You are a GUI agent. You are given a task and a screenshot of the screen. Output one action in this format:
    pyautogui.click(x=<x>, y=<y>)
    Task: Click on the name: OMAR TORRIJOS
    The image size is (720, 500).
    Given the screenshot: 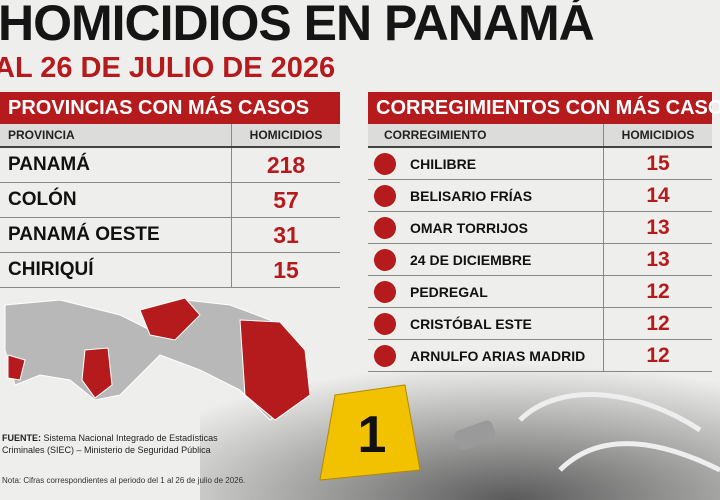 What is the action you would take?
    pyautogui.click(x=469, y=227)
    